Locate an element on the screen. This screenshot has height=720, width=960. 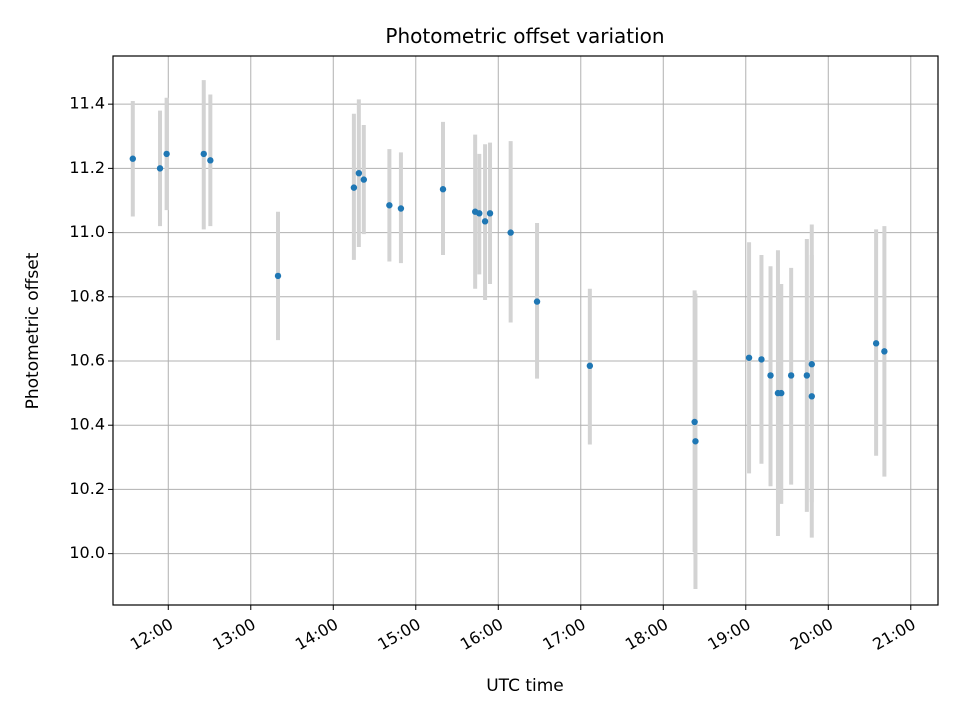
y-tick-label: 10.0 is located at coordinates (87, 552).